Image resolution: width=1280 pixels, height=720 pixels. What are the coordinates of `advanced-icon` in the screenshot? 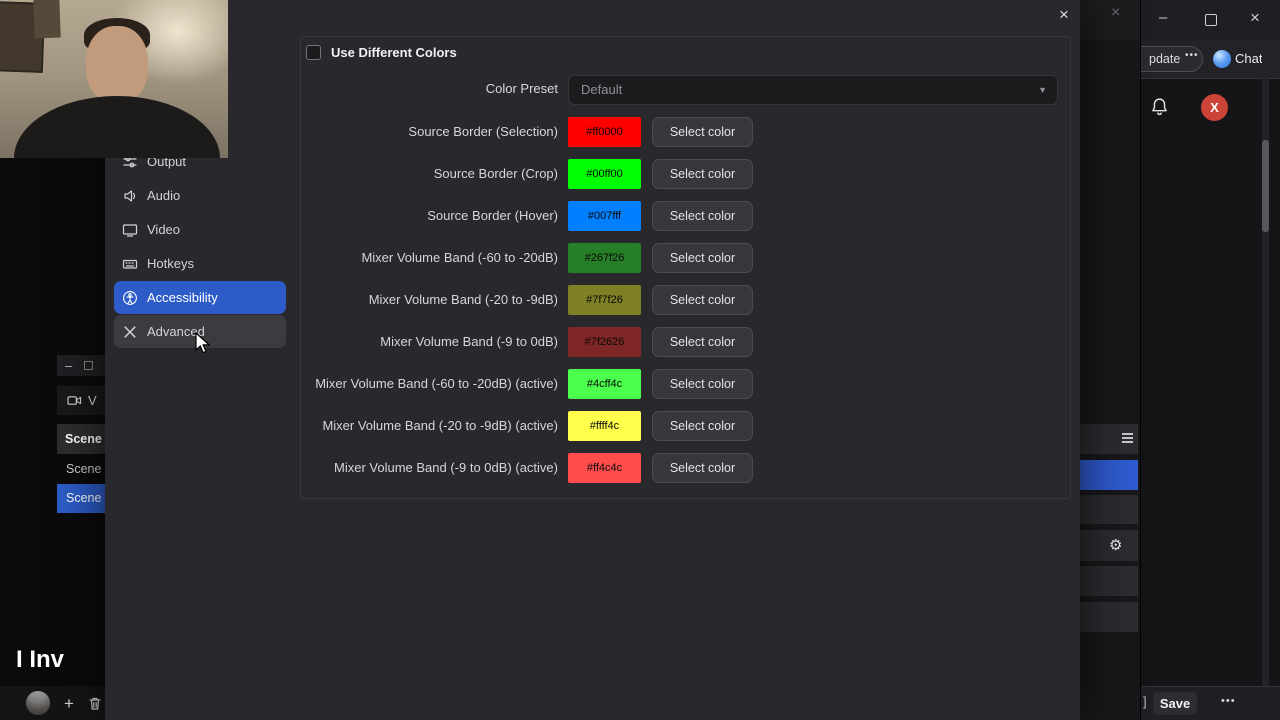 It's located at (130, 331).